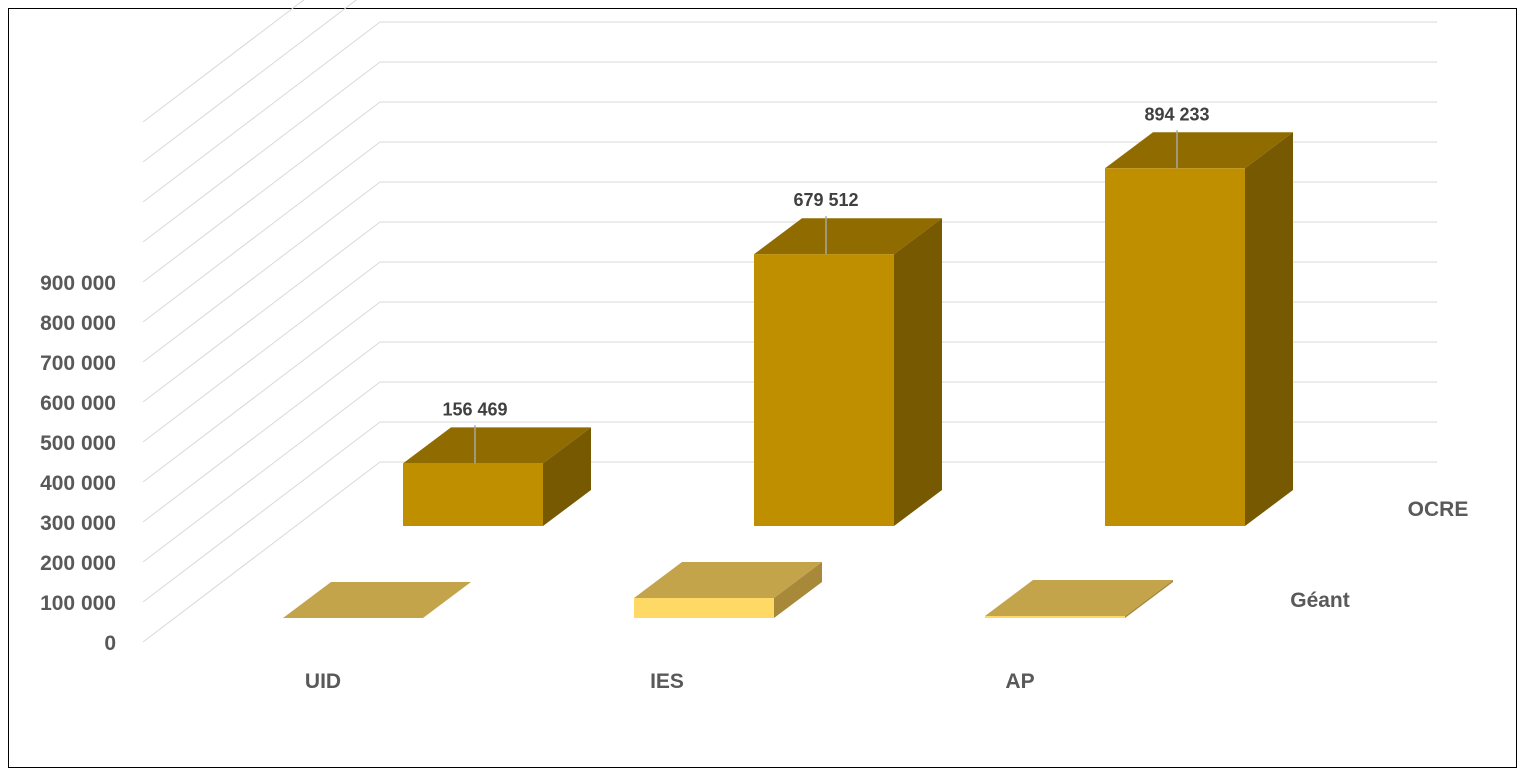 The height and width of the screenshot is (768, 1523). I want to click on series-label: OCRE, so click(1438, 509).